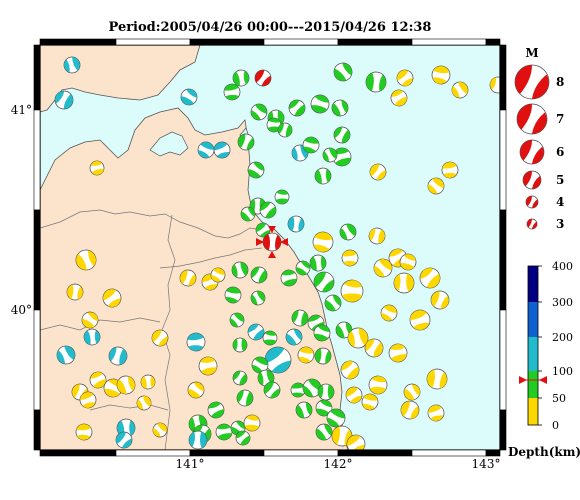 The height and width of the screenshot is (500, 580). Describe the element at coordinates (544, 452) in the screenshot. I see `depth-unit-label: Depth(km)` at that location.